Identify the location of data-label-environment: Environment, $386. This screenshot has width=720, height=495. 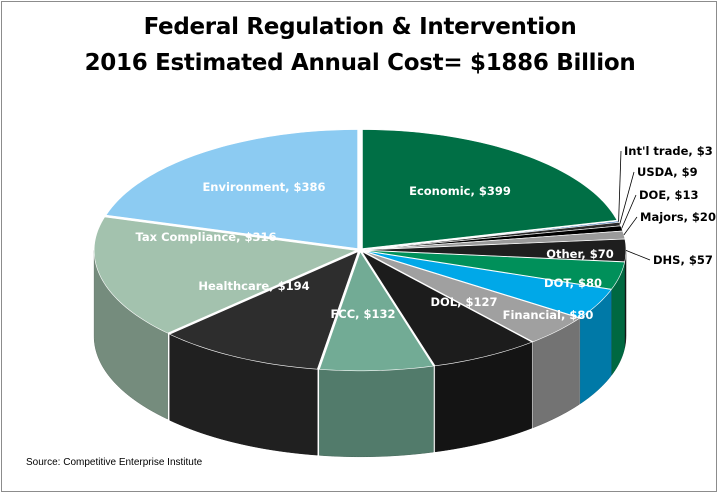
(263, 187).